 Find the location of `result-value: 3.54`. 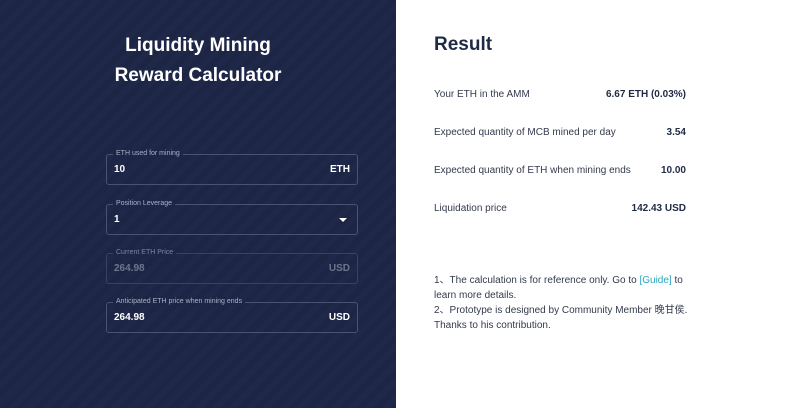

result-value: 3.54 is located at coordinates (676, 132).